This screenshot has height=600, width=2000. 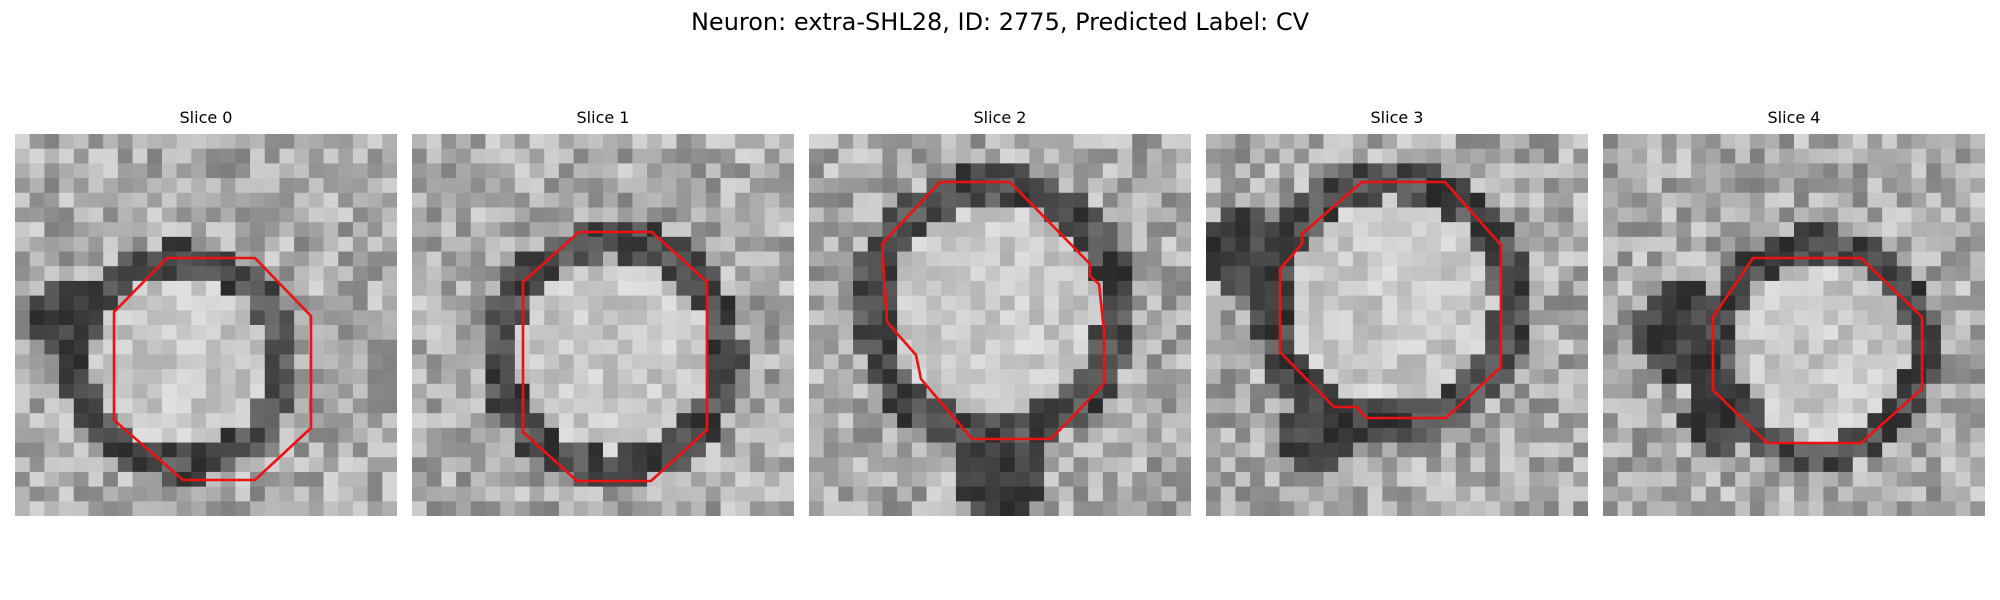 I want to click on slice-panel-2: Slice 2, so click(x=1000, y=312).